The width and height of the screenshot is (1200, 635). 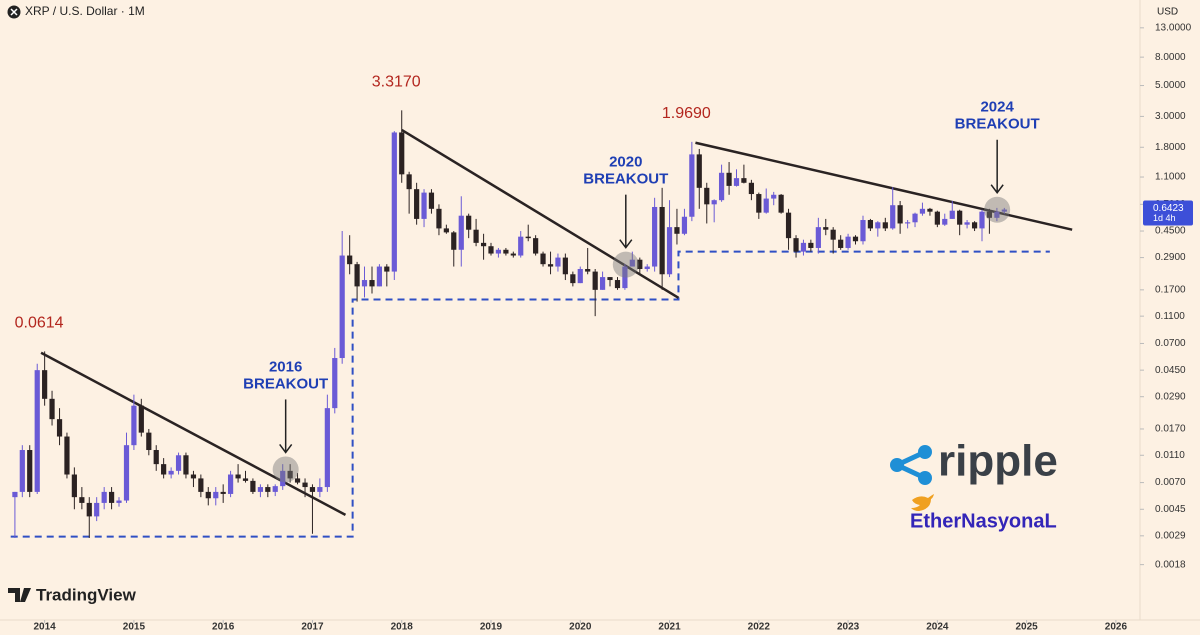 I want to click on y-tick-label: 0.2900, so click(x=1170, y=257).